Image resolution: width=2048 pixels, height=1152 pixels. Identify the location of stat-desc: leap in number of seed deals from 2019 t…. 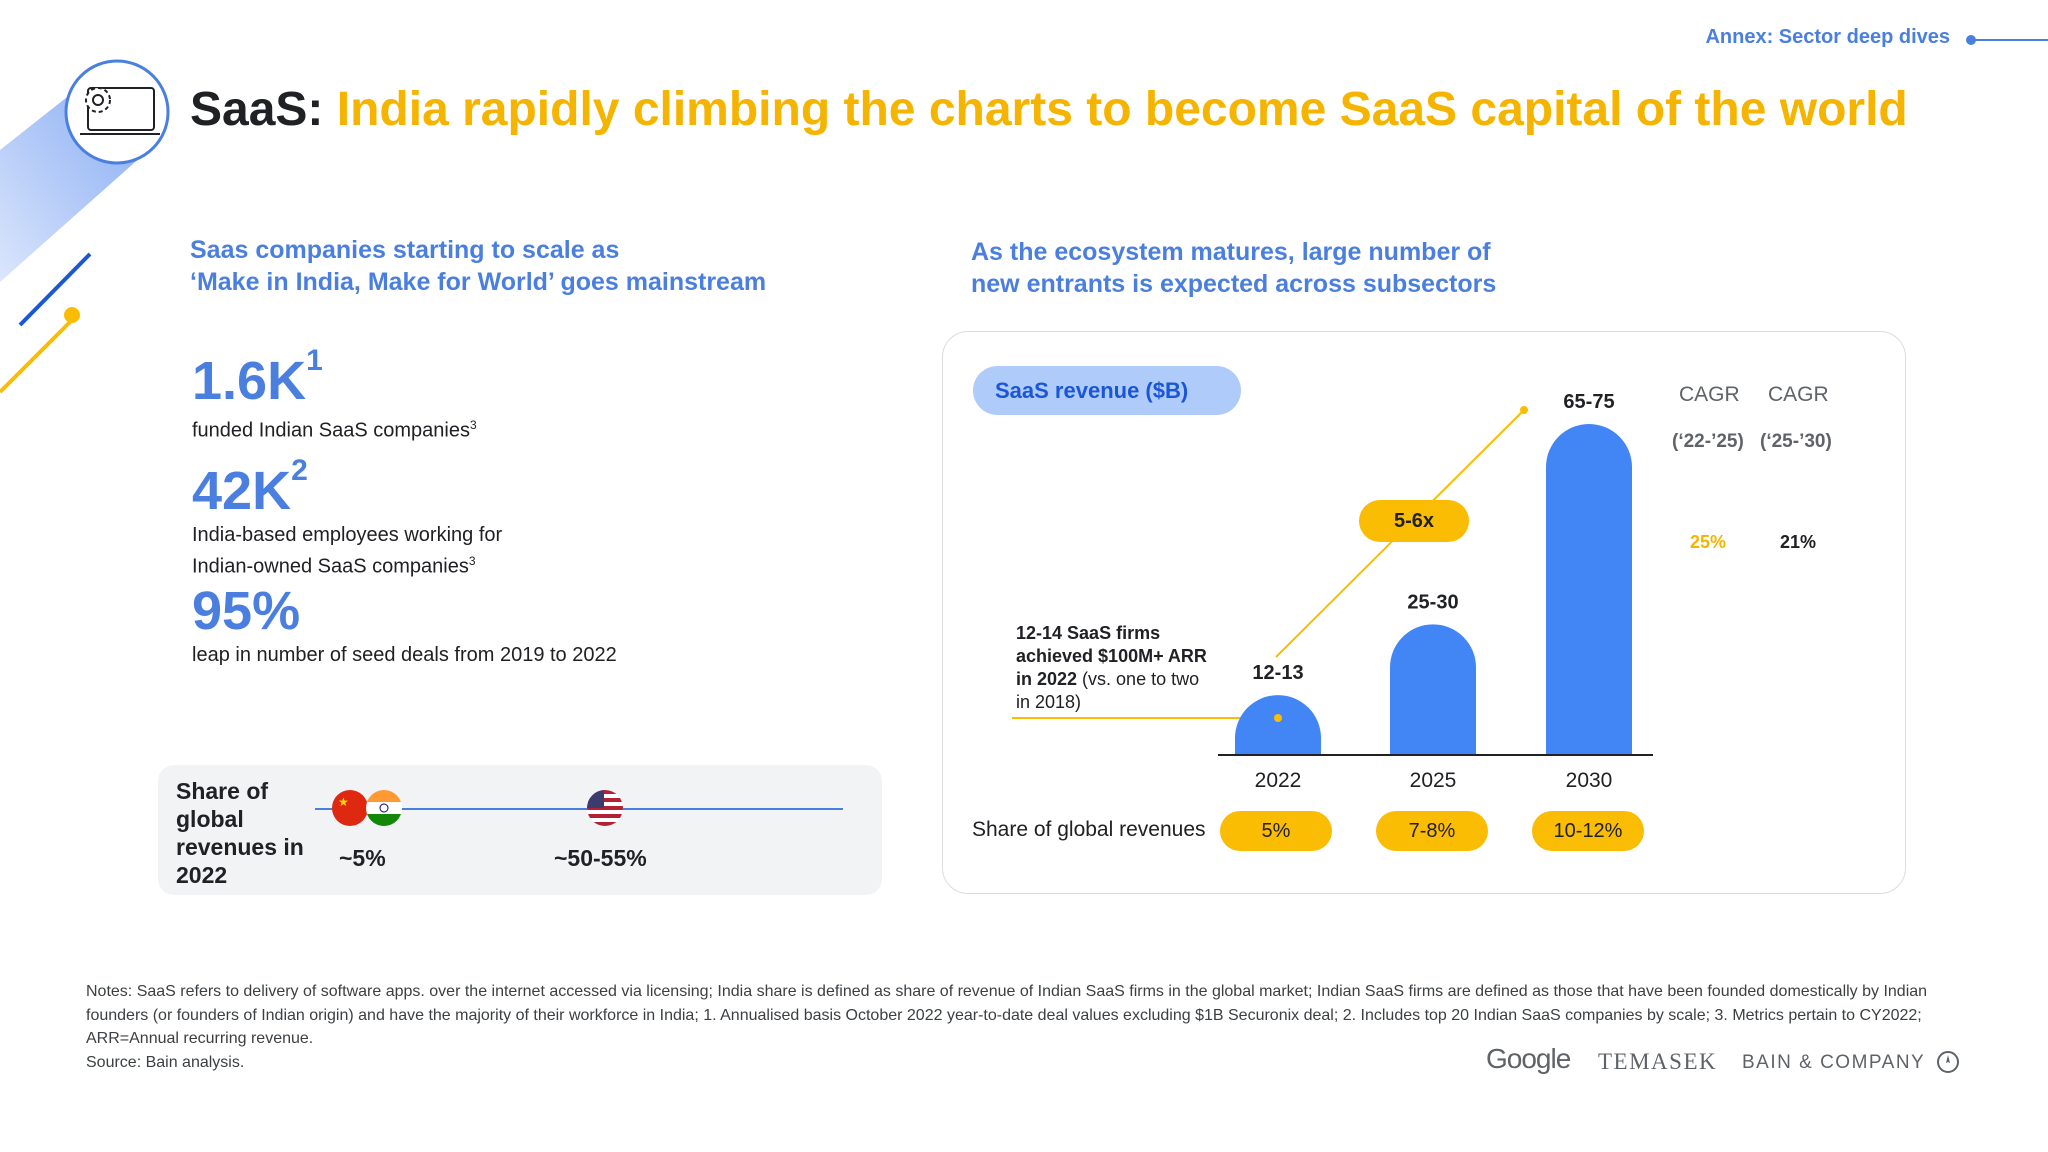
(404, 655).